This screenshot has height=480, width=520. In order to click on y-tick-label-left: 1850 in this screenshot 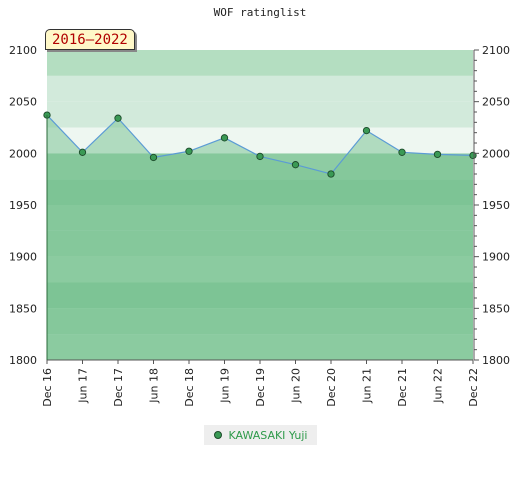, I will do `click(23, 308)`.